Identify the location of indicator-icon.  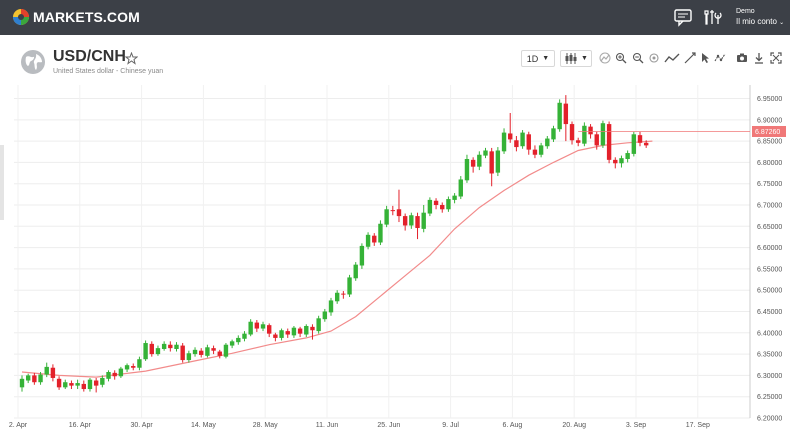
(672, 58).